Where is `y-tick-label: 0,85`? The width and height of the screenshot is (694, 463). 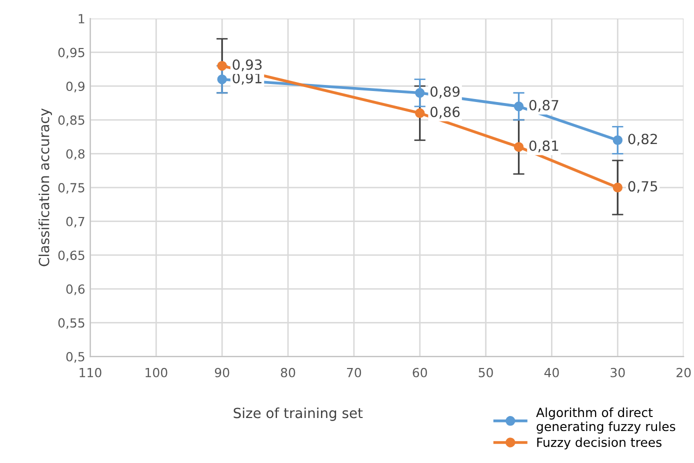 y-tick-label: 0,85 is located at coordinates (71, 120).